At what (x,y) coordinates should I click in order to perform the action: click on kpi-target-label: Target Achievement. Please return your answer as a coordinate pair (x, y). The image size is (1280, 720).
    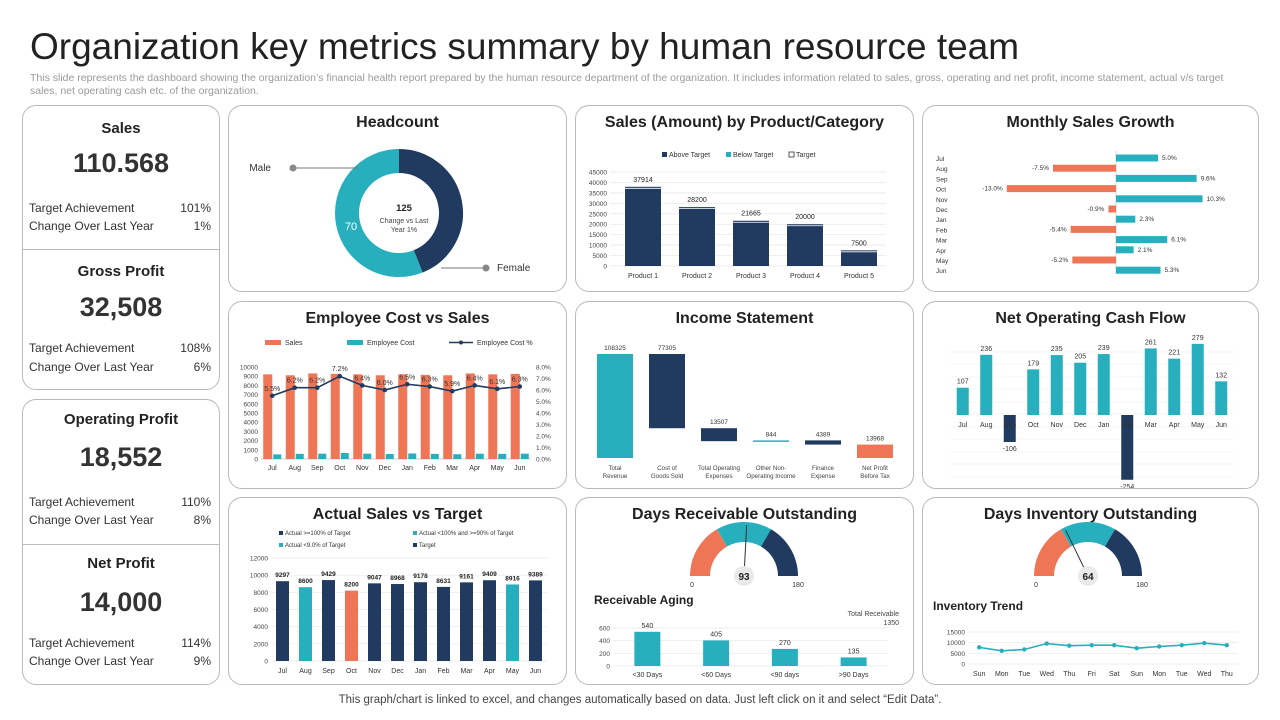
    Looking at the image, I should click on (82, 348).